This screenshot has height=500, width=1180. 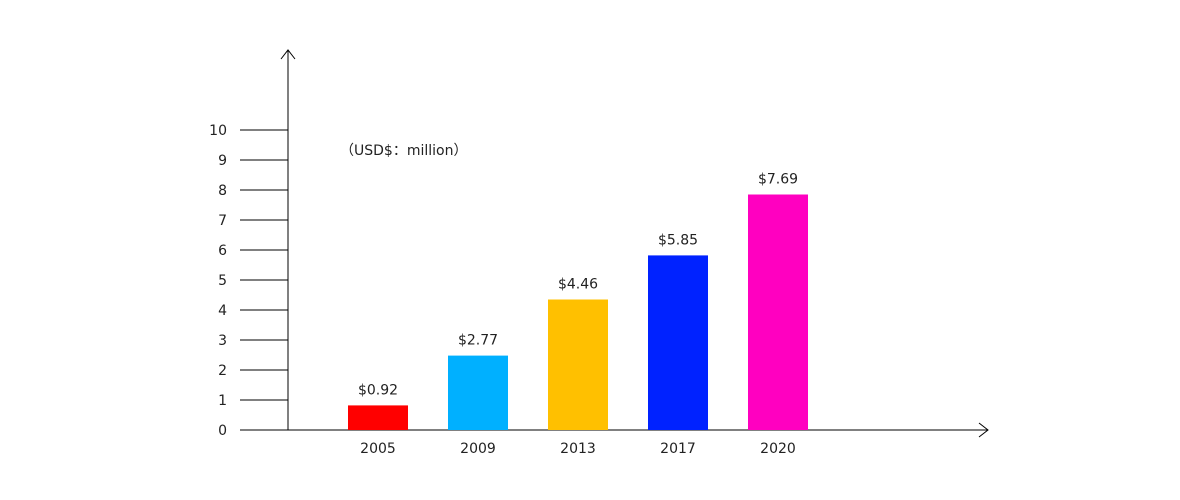 I want to click on y-tick-label: 2, so click(x=222, y=371).